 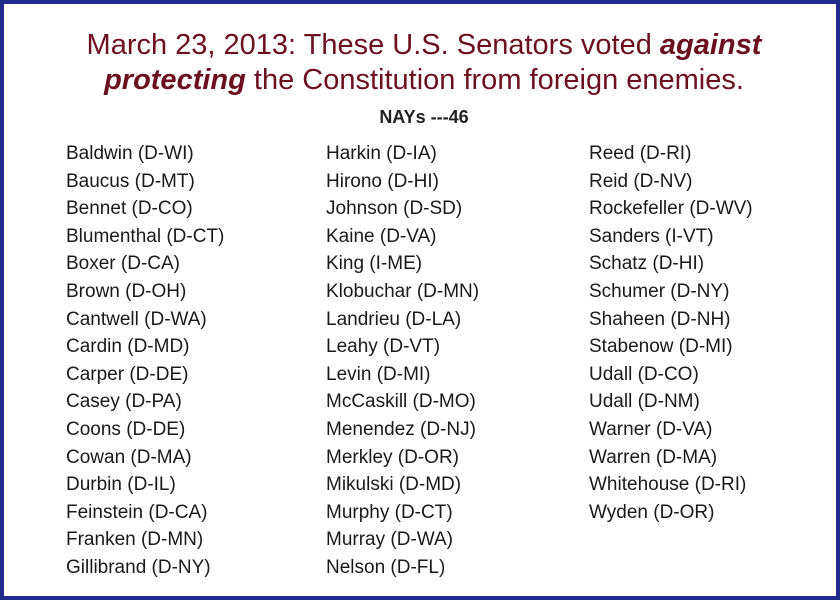 What do you see at coordinates (647, 264) in the screenshot?
I see `senator-name: Schatz (D-HI)` at bounding box center [647, 264].